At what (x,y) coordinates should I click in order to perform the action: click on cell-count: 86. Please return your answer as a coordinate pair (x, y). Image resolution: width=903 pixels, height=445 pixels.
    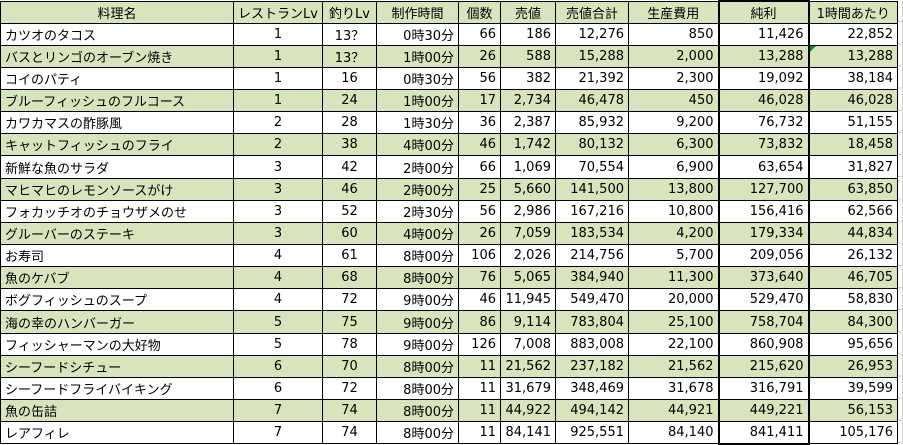
    Looking at the image, I should click on (479, 322).